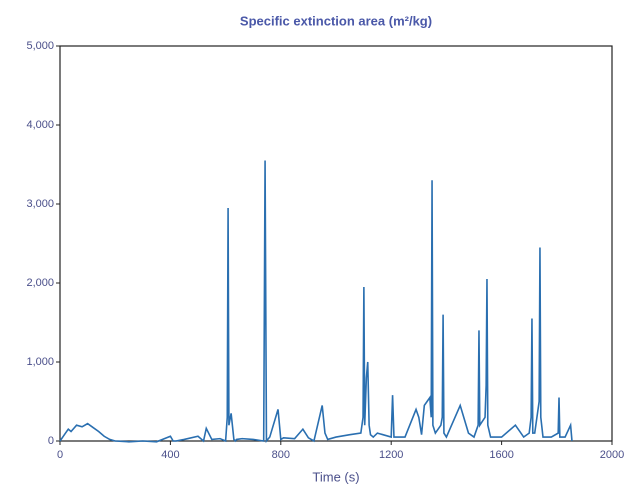 This screenshot has width=638, height=493. I want to click on x-tick-label: 0, so click(60, 455).